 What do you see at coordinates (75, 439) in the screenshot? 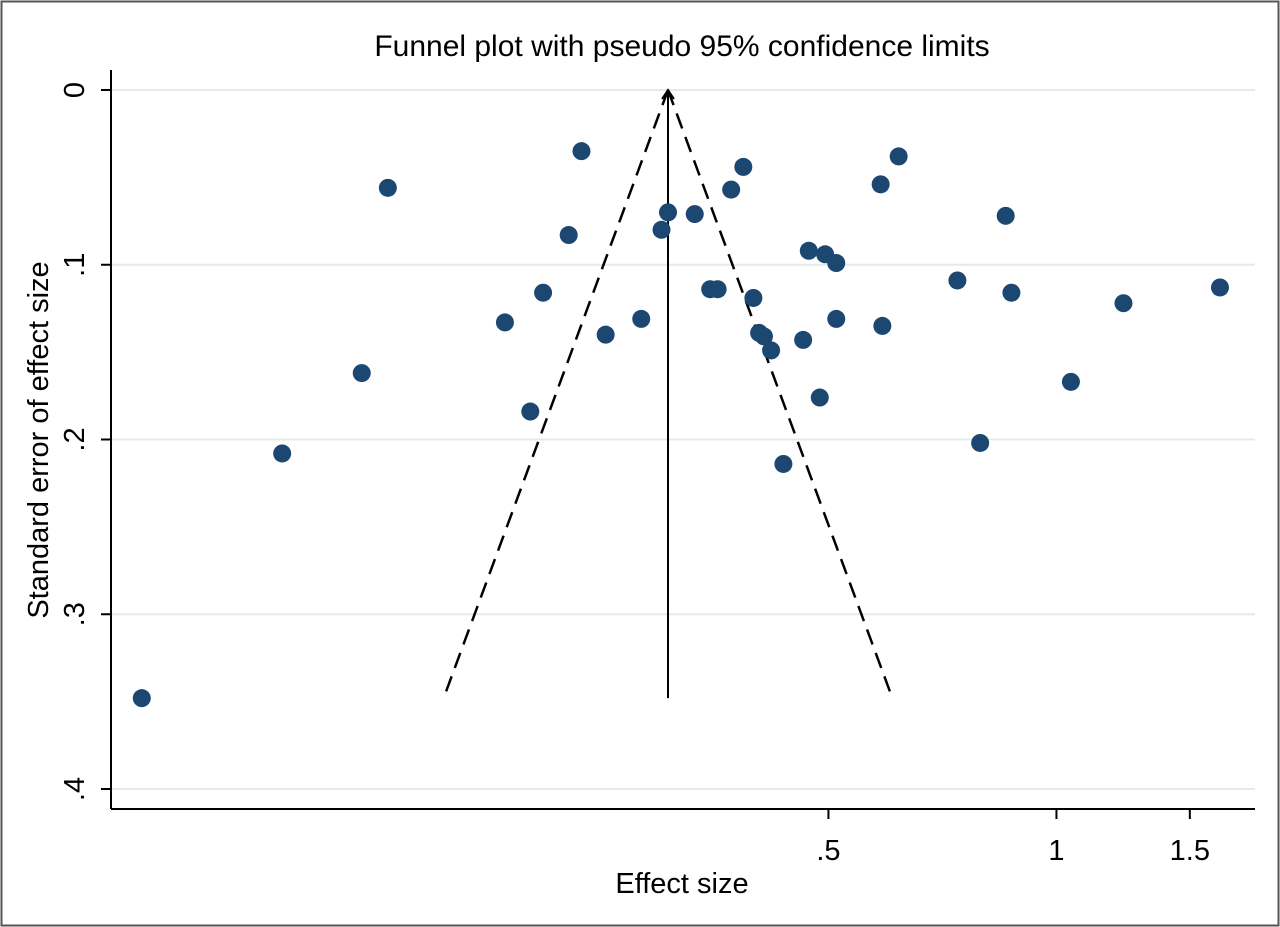
I see `y-tick-label: .2` at bounding box center [75, 439].